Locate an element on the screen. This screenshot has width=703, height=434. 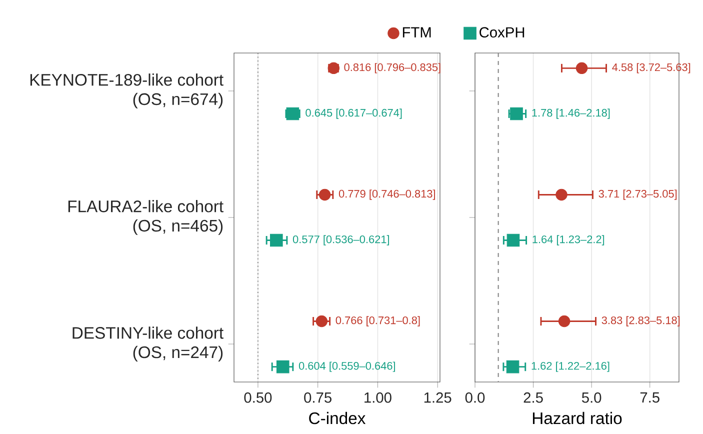
y-tick-label: DESTINY-like cohort (OS, n=247) is located at coordinates (148, 344).